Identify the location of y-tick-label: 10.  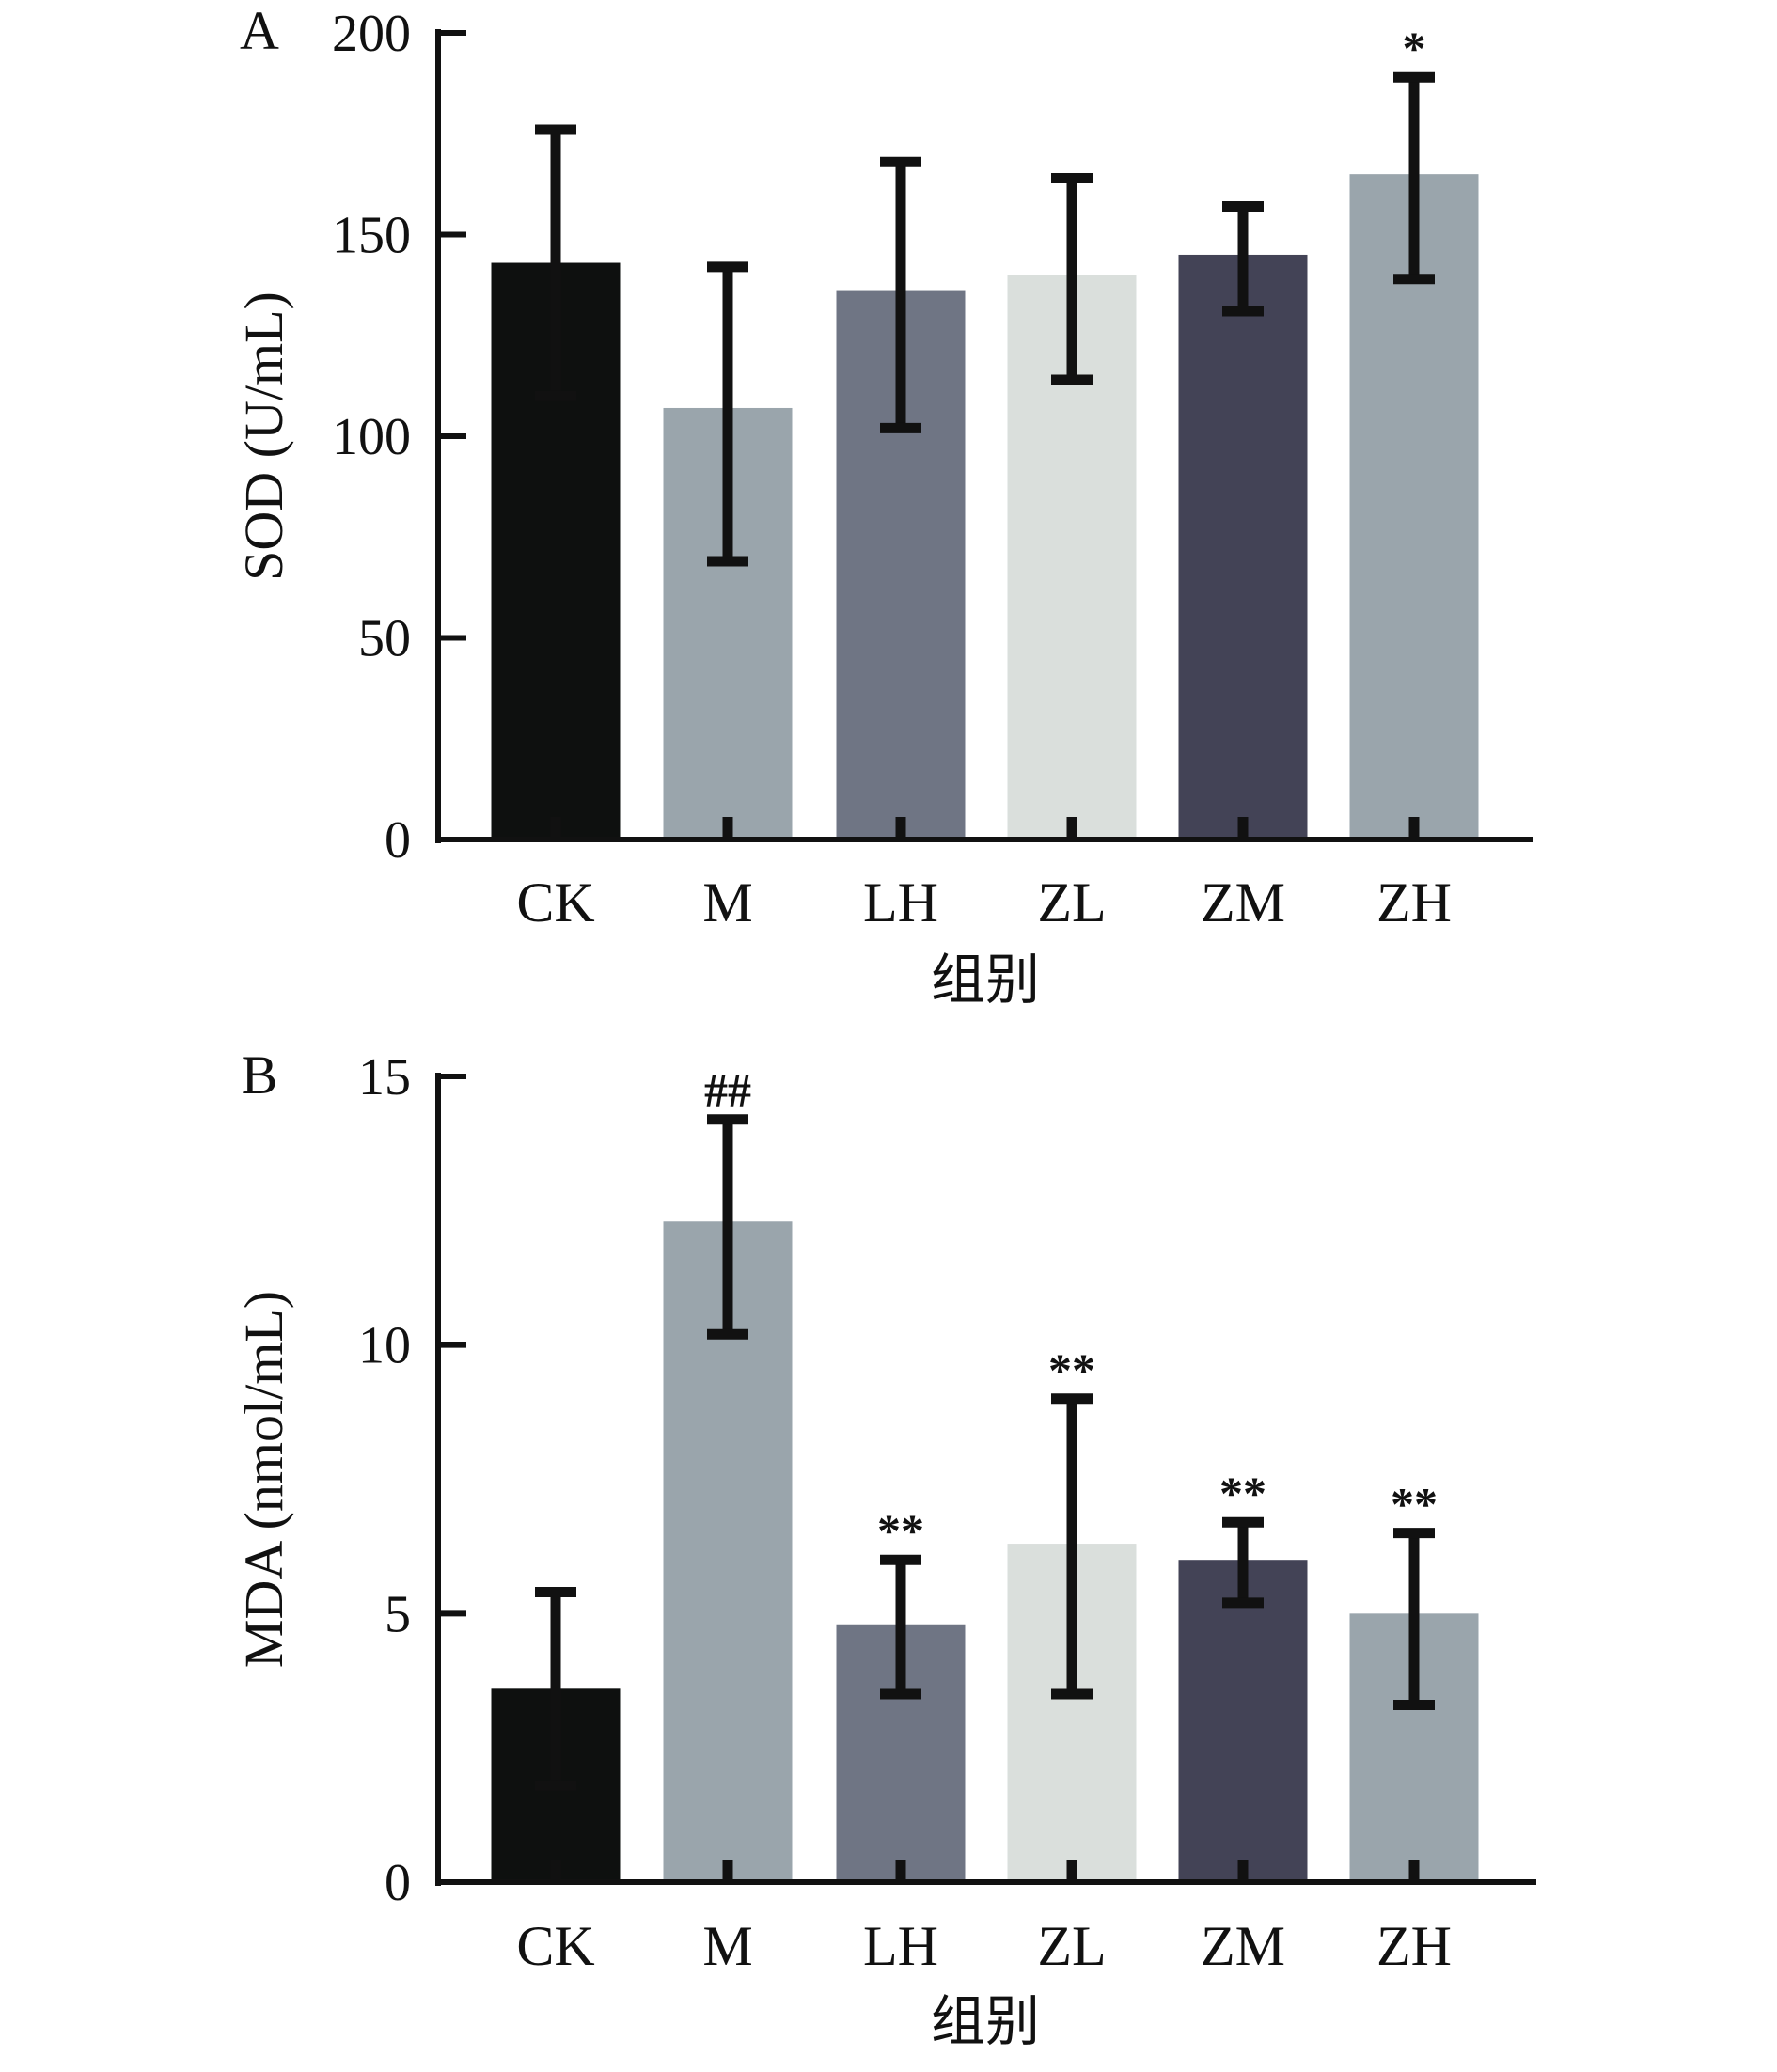
(384, 1346).